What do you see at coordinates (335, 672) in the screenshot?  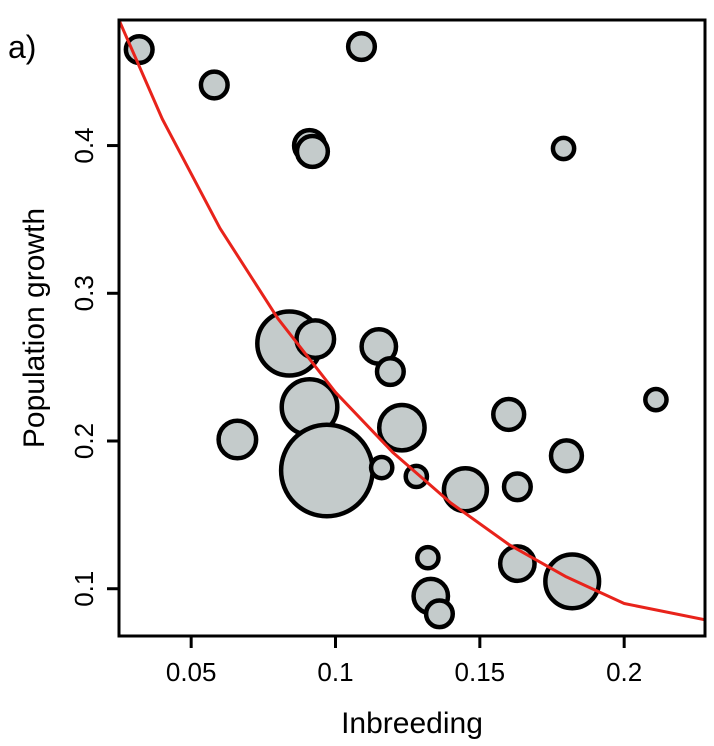 I see `x-tick-label: 0.1` at bounding box center [335, 672].